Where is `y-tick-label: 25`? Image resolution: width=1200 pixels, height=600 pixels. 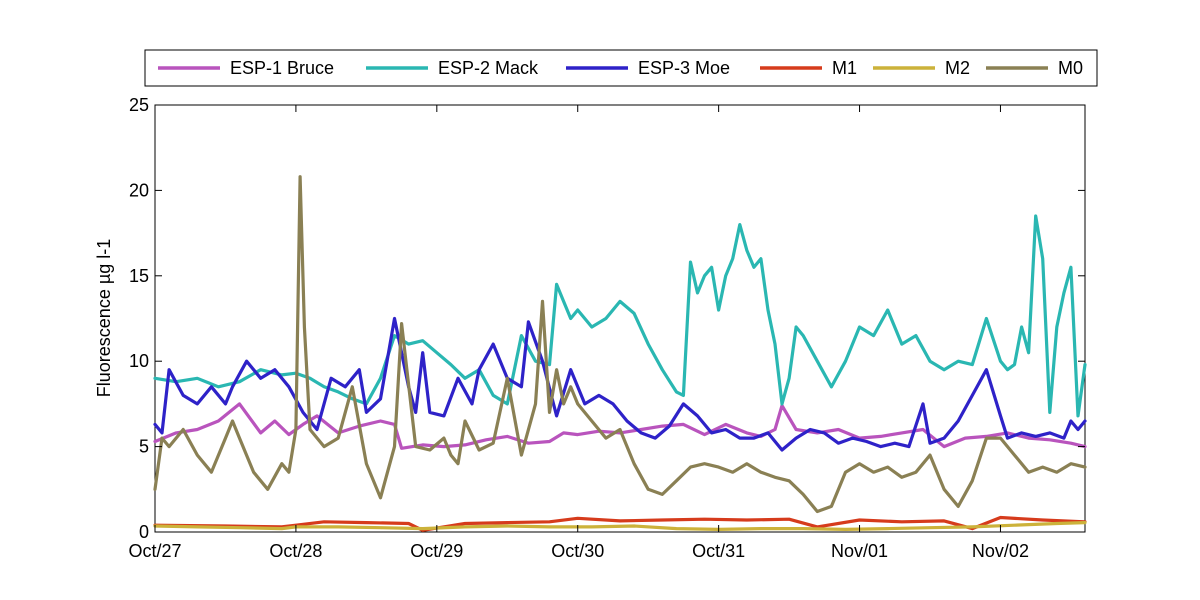 y-tick-label: 25 is located at coordinates (139, 105).